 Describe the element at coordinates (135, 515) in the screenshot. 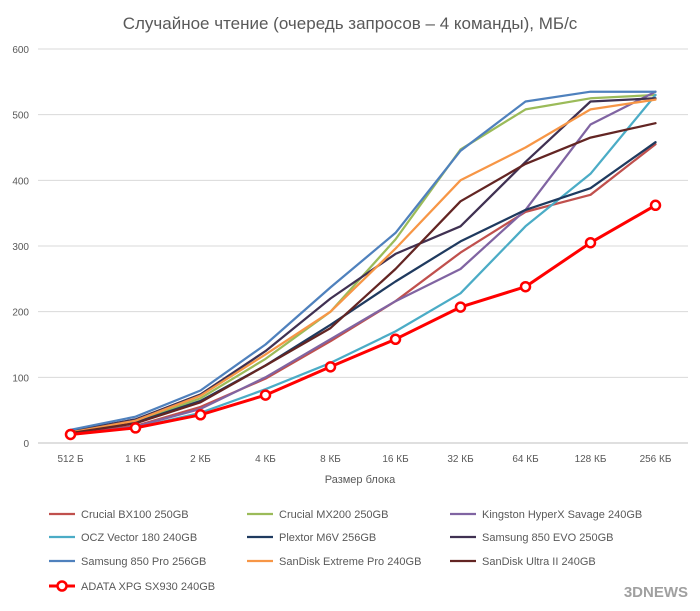

I see `legend-label: Crucial BX100 250GB` at that location.